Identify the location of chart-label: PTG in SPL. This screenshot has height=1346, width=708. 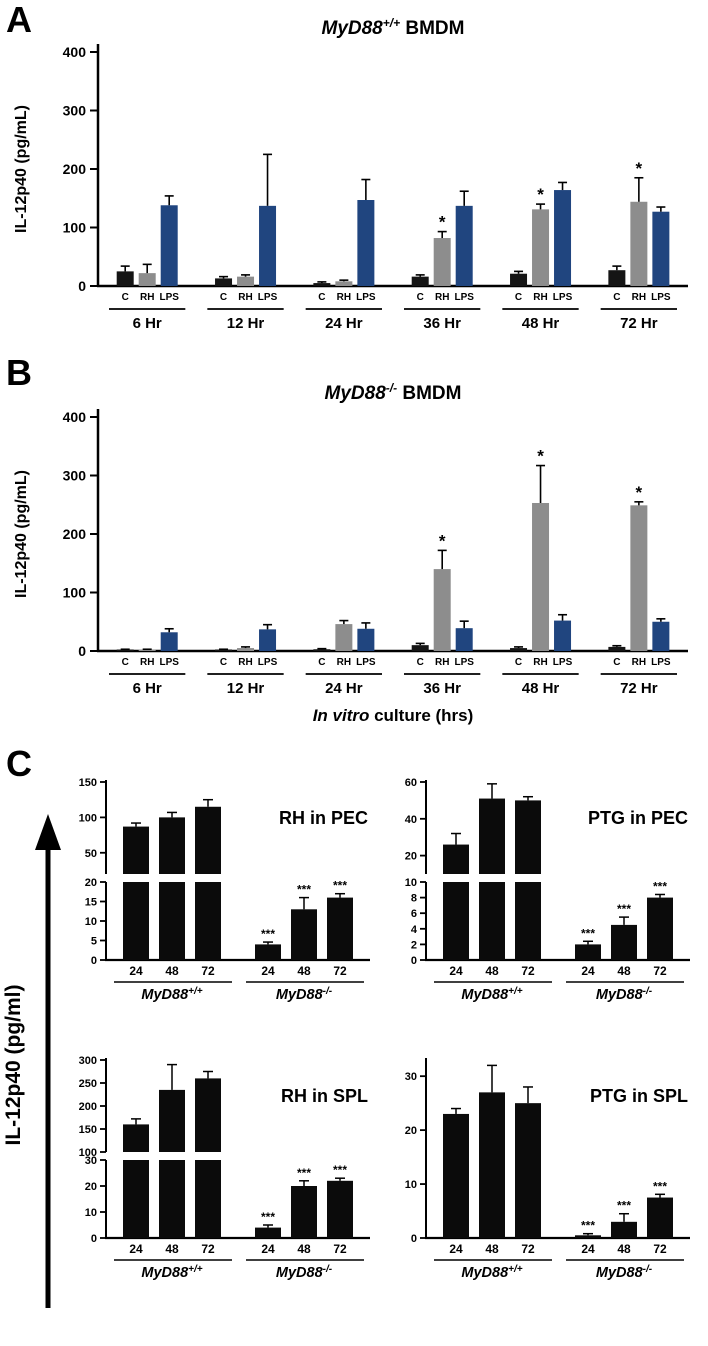
(639, 1096).